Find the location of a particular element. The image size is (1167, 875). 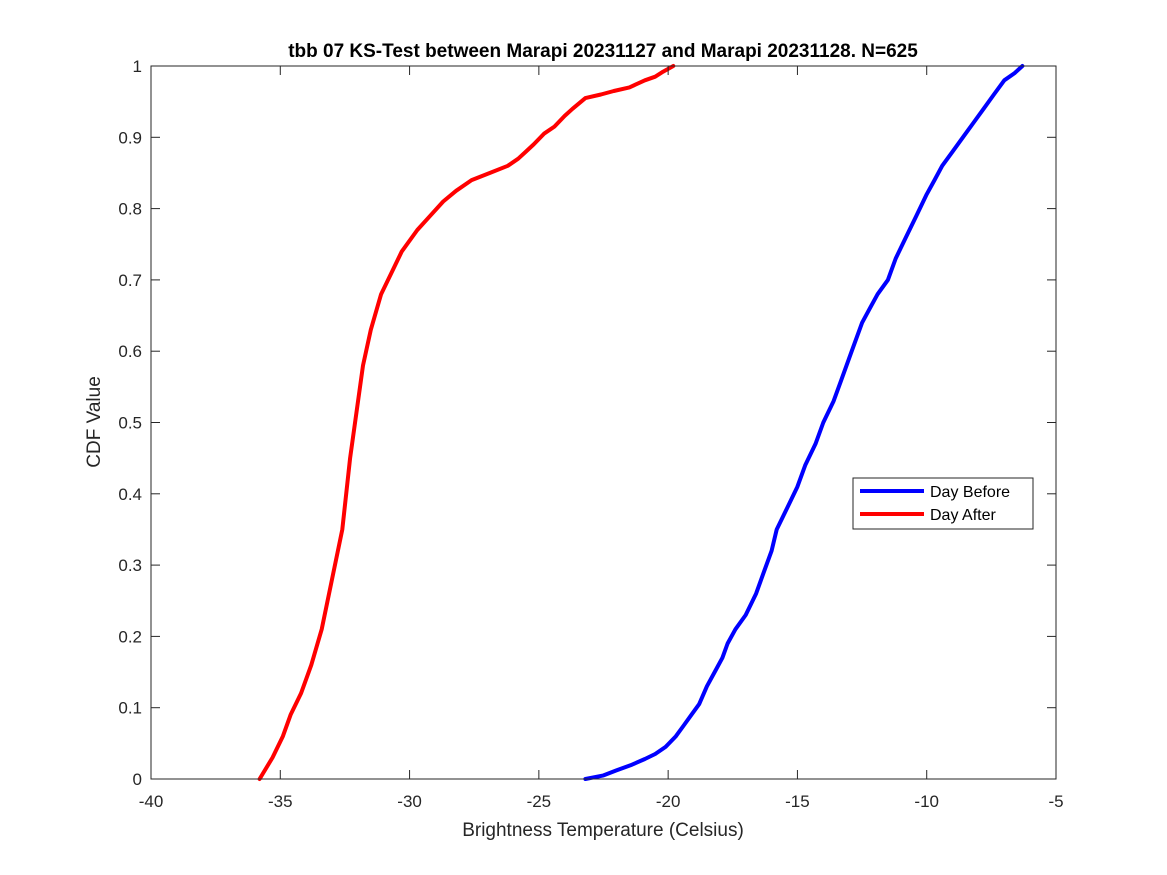

legend-box is located at coordinates (943, 503).